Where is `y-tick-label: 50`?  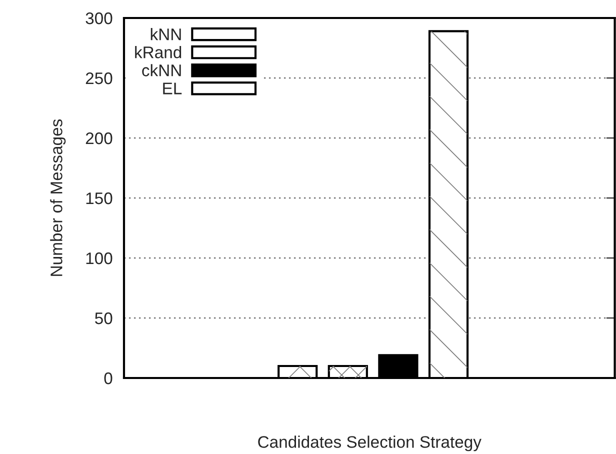
y-tick-label: 50 is located at coordinates (103, 318).